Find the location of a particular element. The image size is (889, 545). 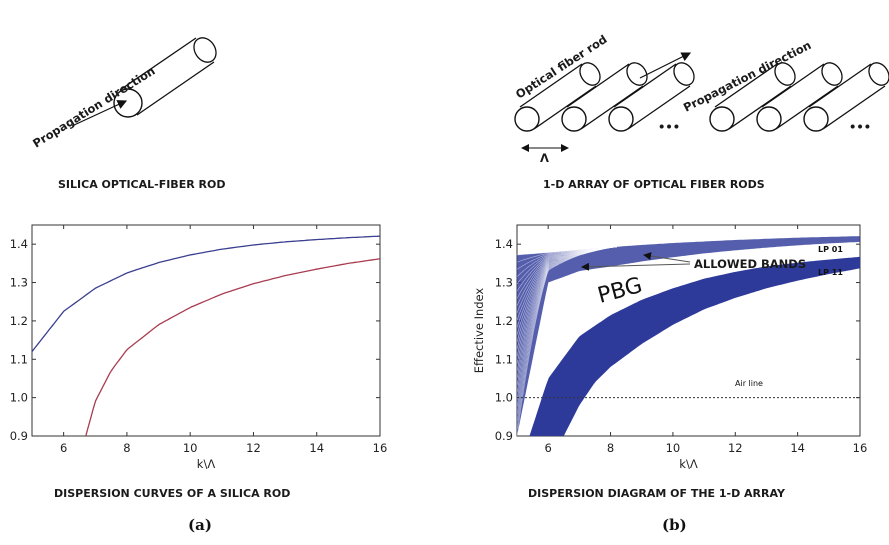

plot-b-ytick-label: 1.3 is located at coordinates (504, 283).